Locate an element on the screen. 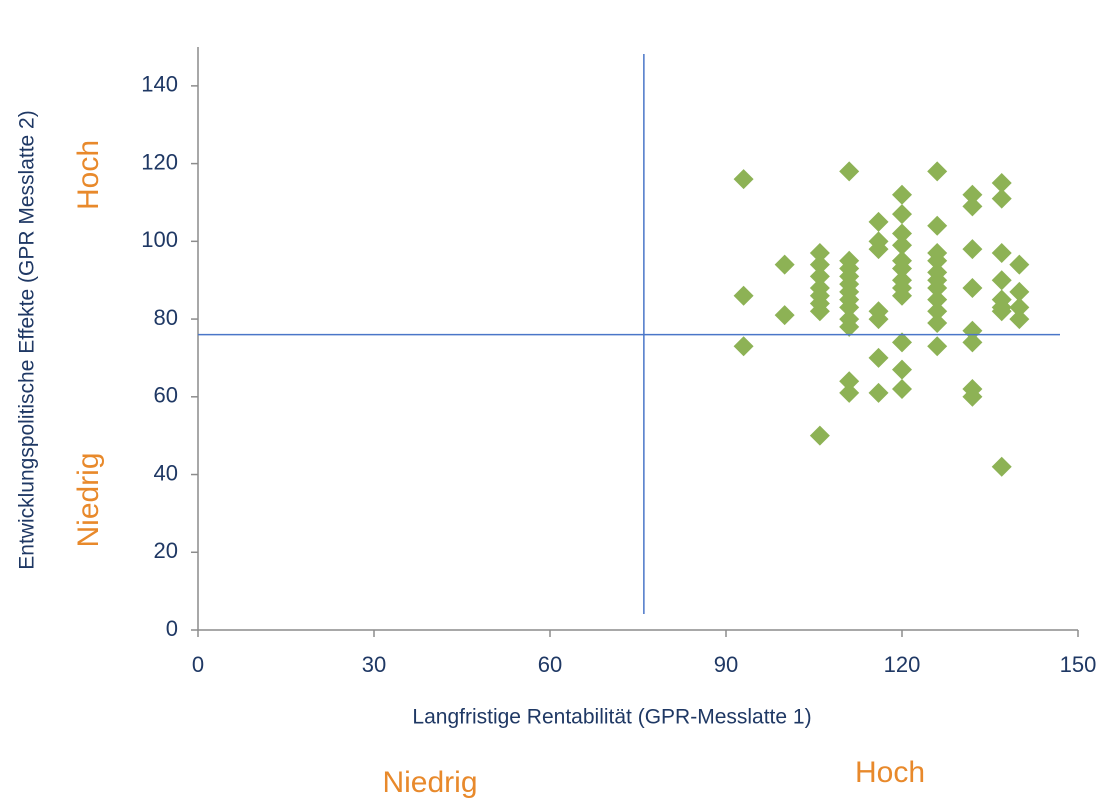  x-tick-label: 60 is located at coordinates (550, 664).